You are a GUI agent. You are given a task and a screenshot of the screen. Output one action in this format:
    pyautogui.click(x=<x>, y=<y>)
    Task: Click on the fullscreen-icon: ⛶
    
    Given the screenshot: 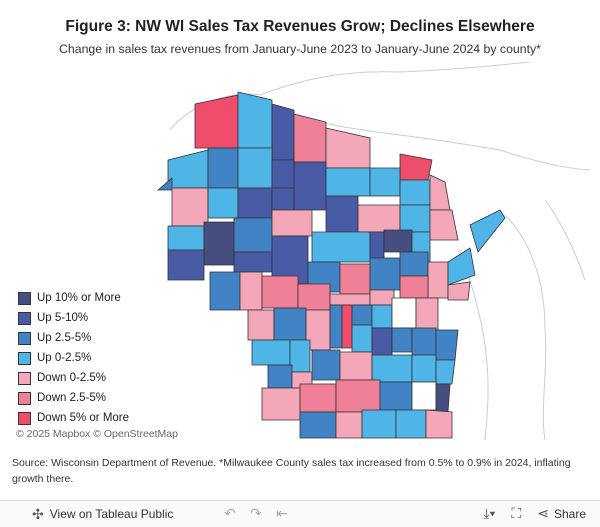 What is the action you would take?
    pyautogui.click(x=516, y=513)
    